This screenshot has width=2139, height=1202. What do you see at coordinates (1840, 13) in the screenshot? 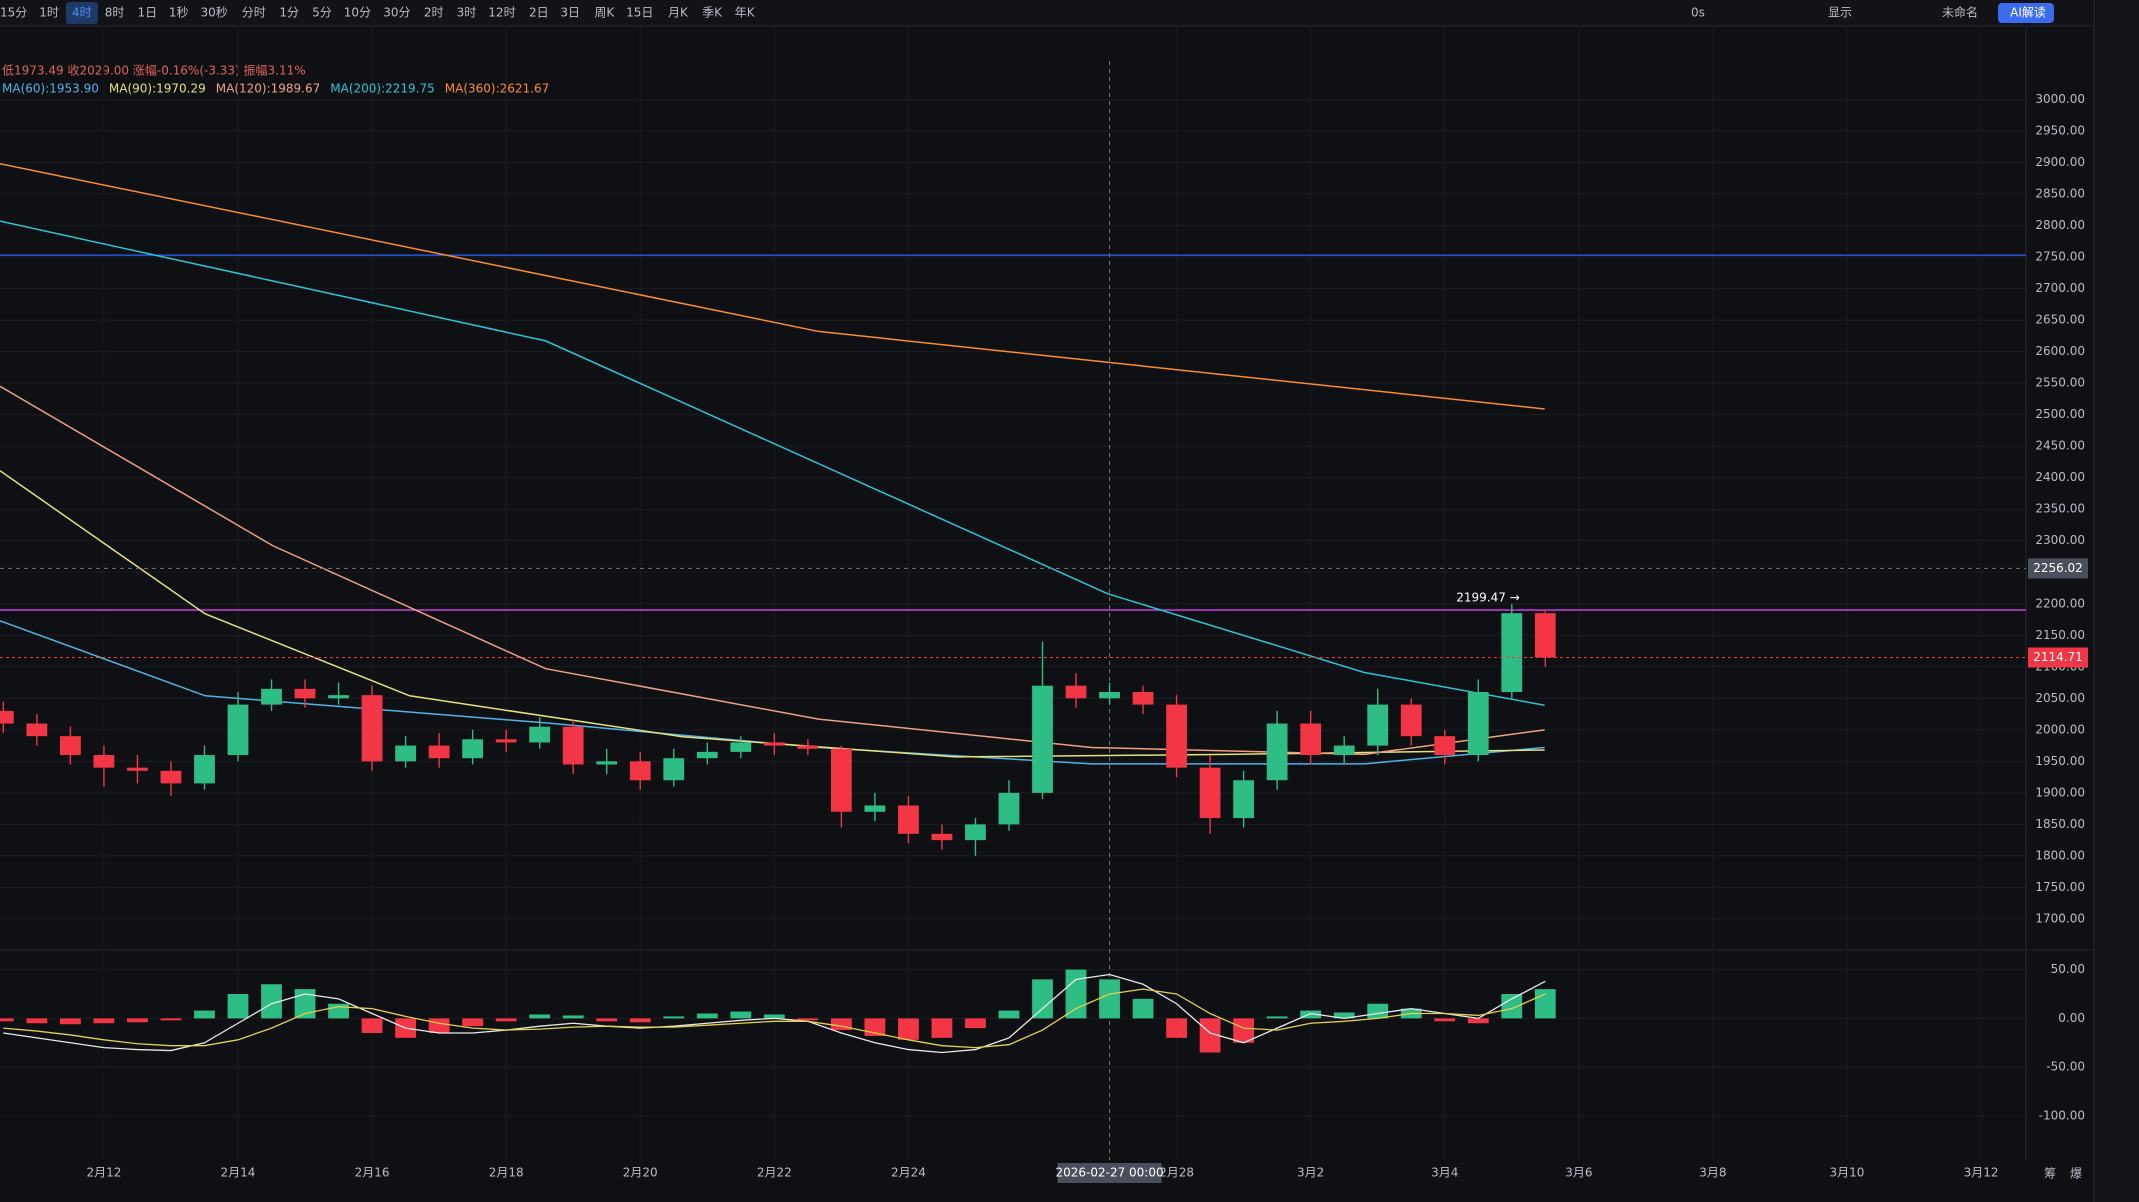
I see `toolbar-button: 显示` at bounding box center [1840, 13].